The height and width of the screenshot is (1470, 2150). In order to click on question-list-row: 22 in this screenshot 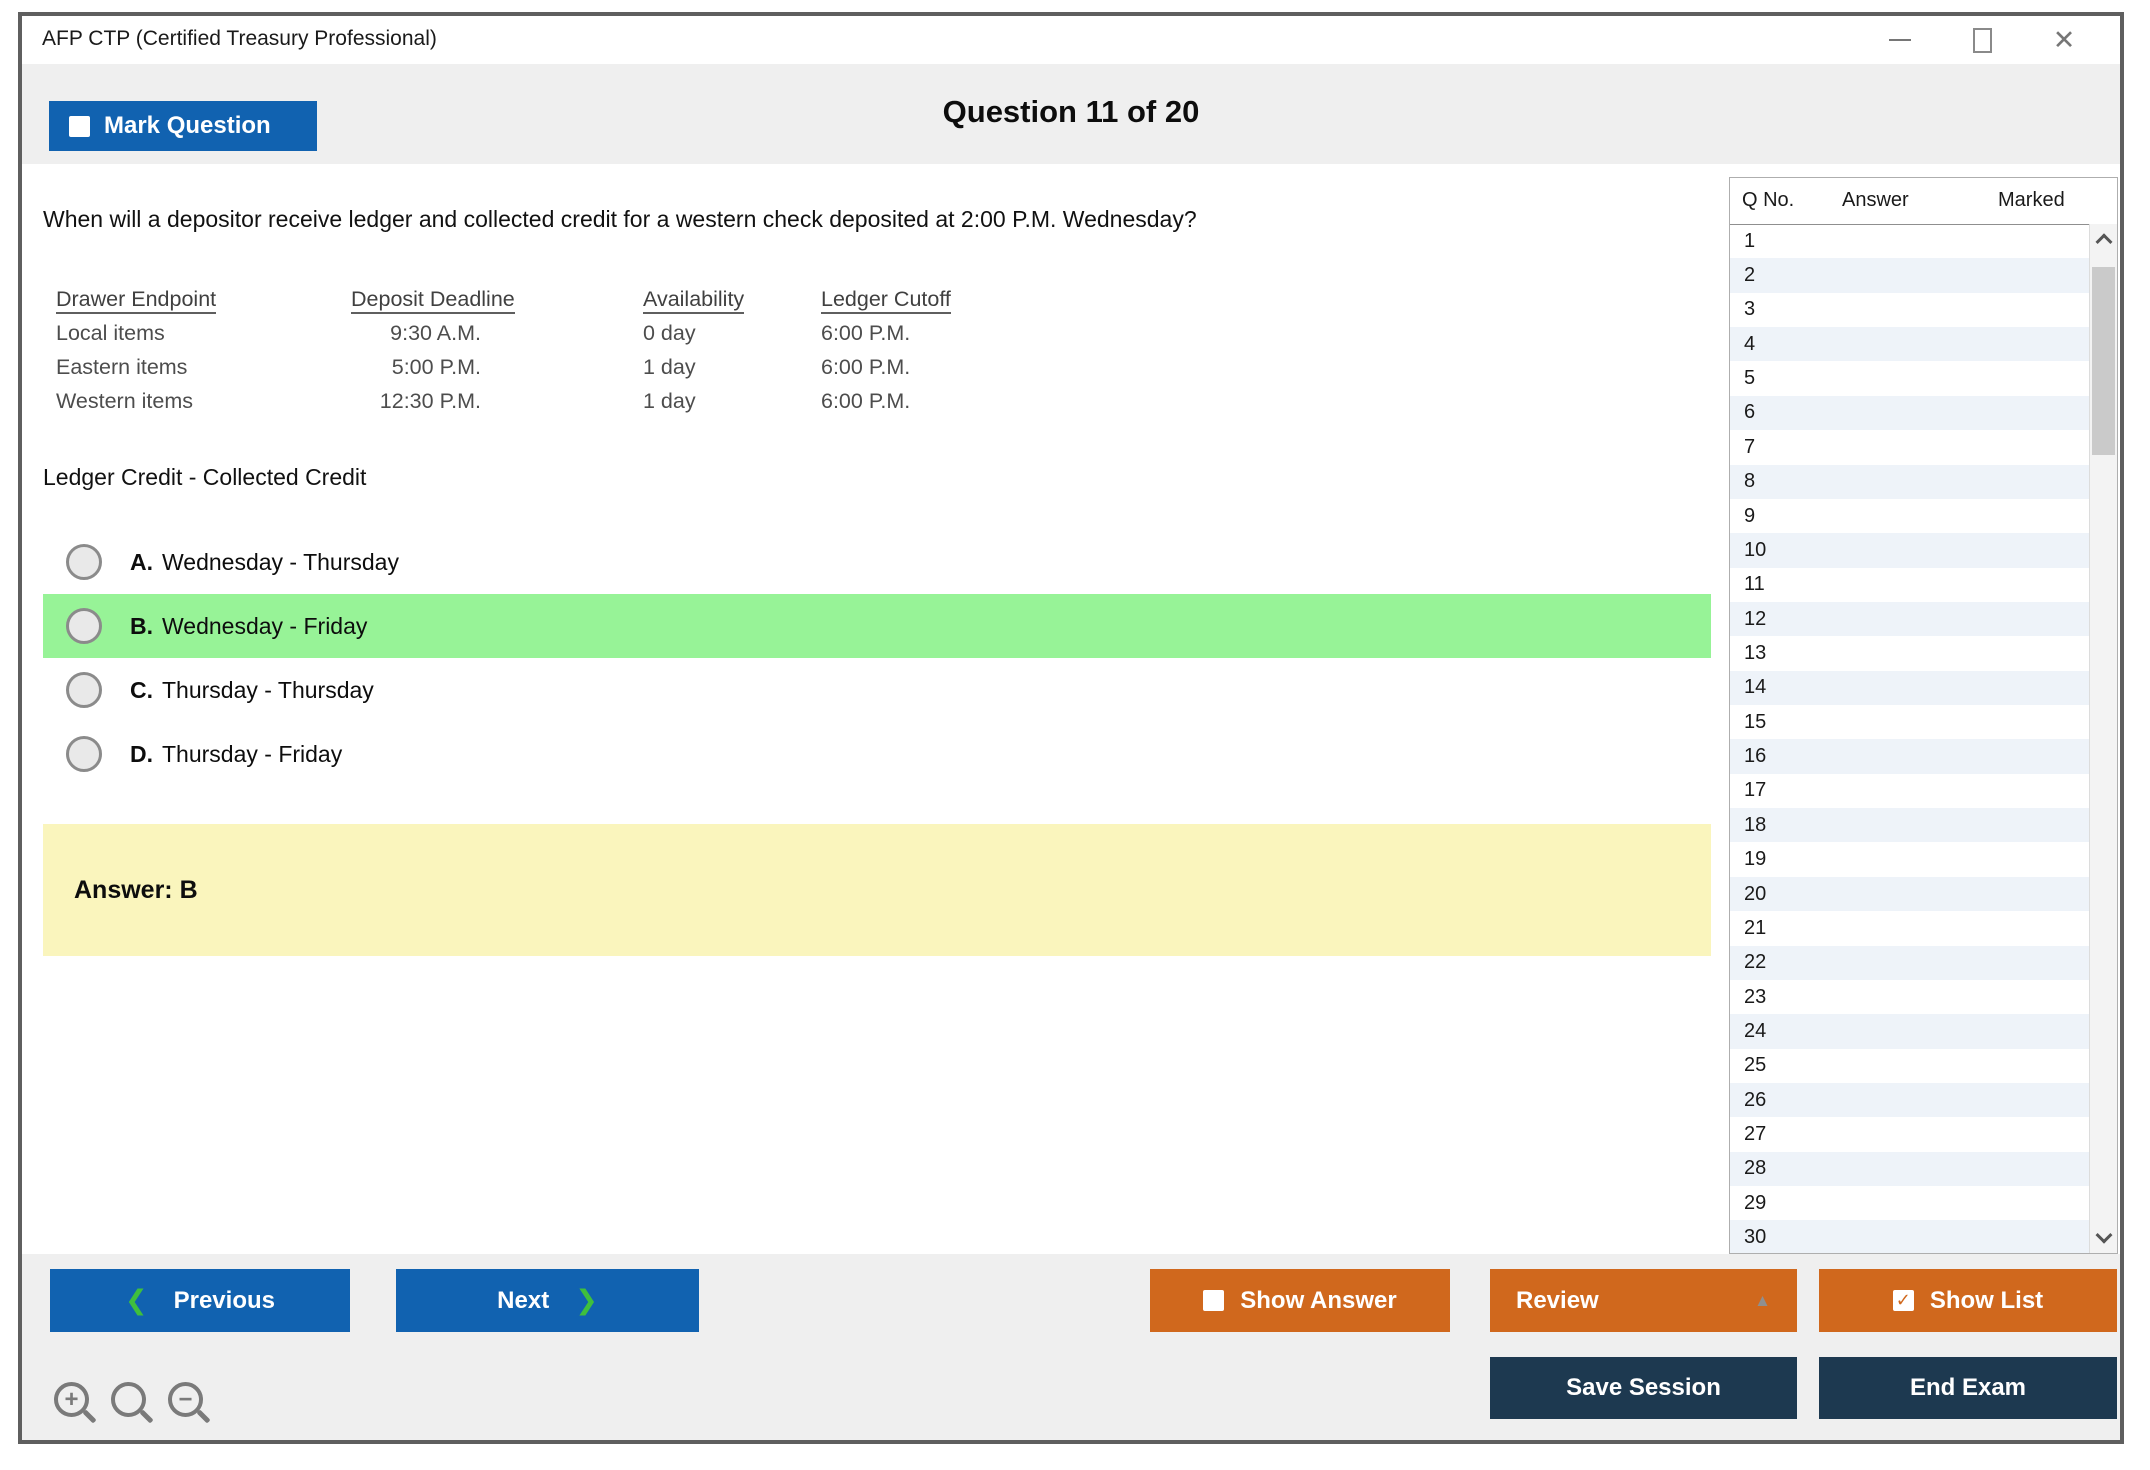, I will do `click(1910, 962)`.